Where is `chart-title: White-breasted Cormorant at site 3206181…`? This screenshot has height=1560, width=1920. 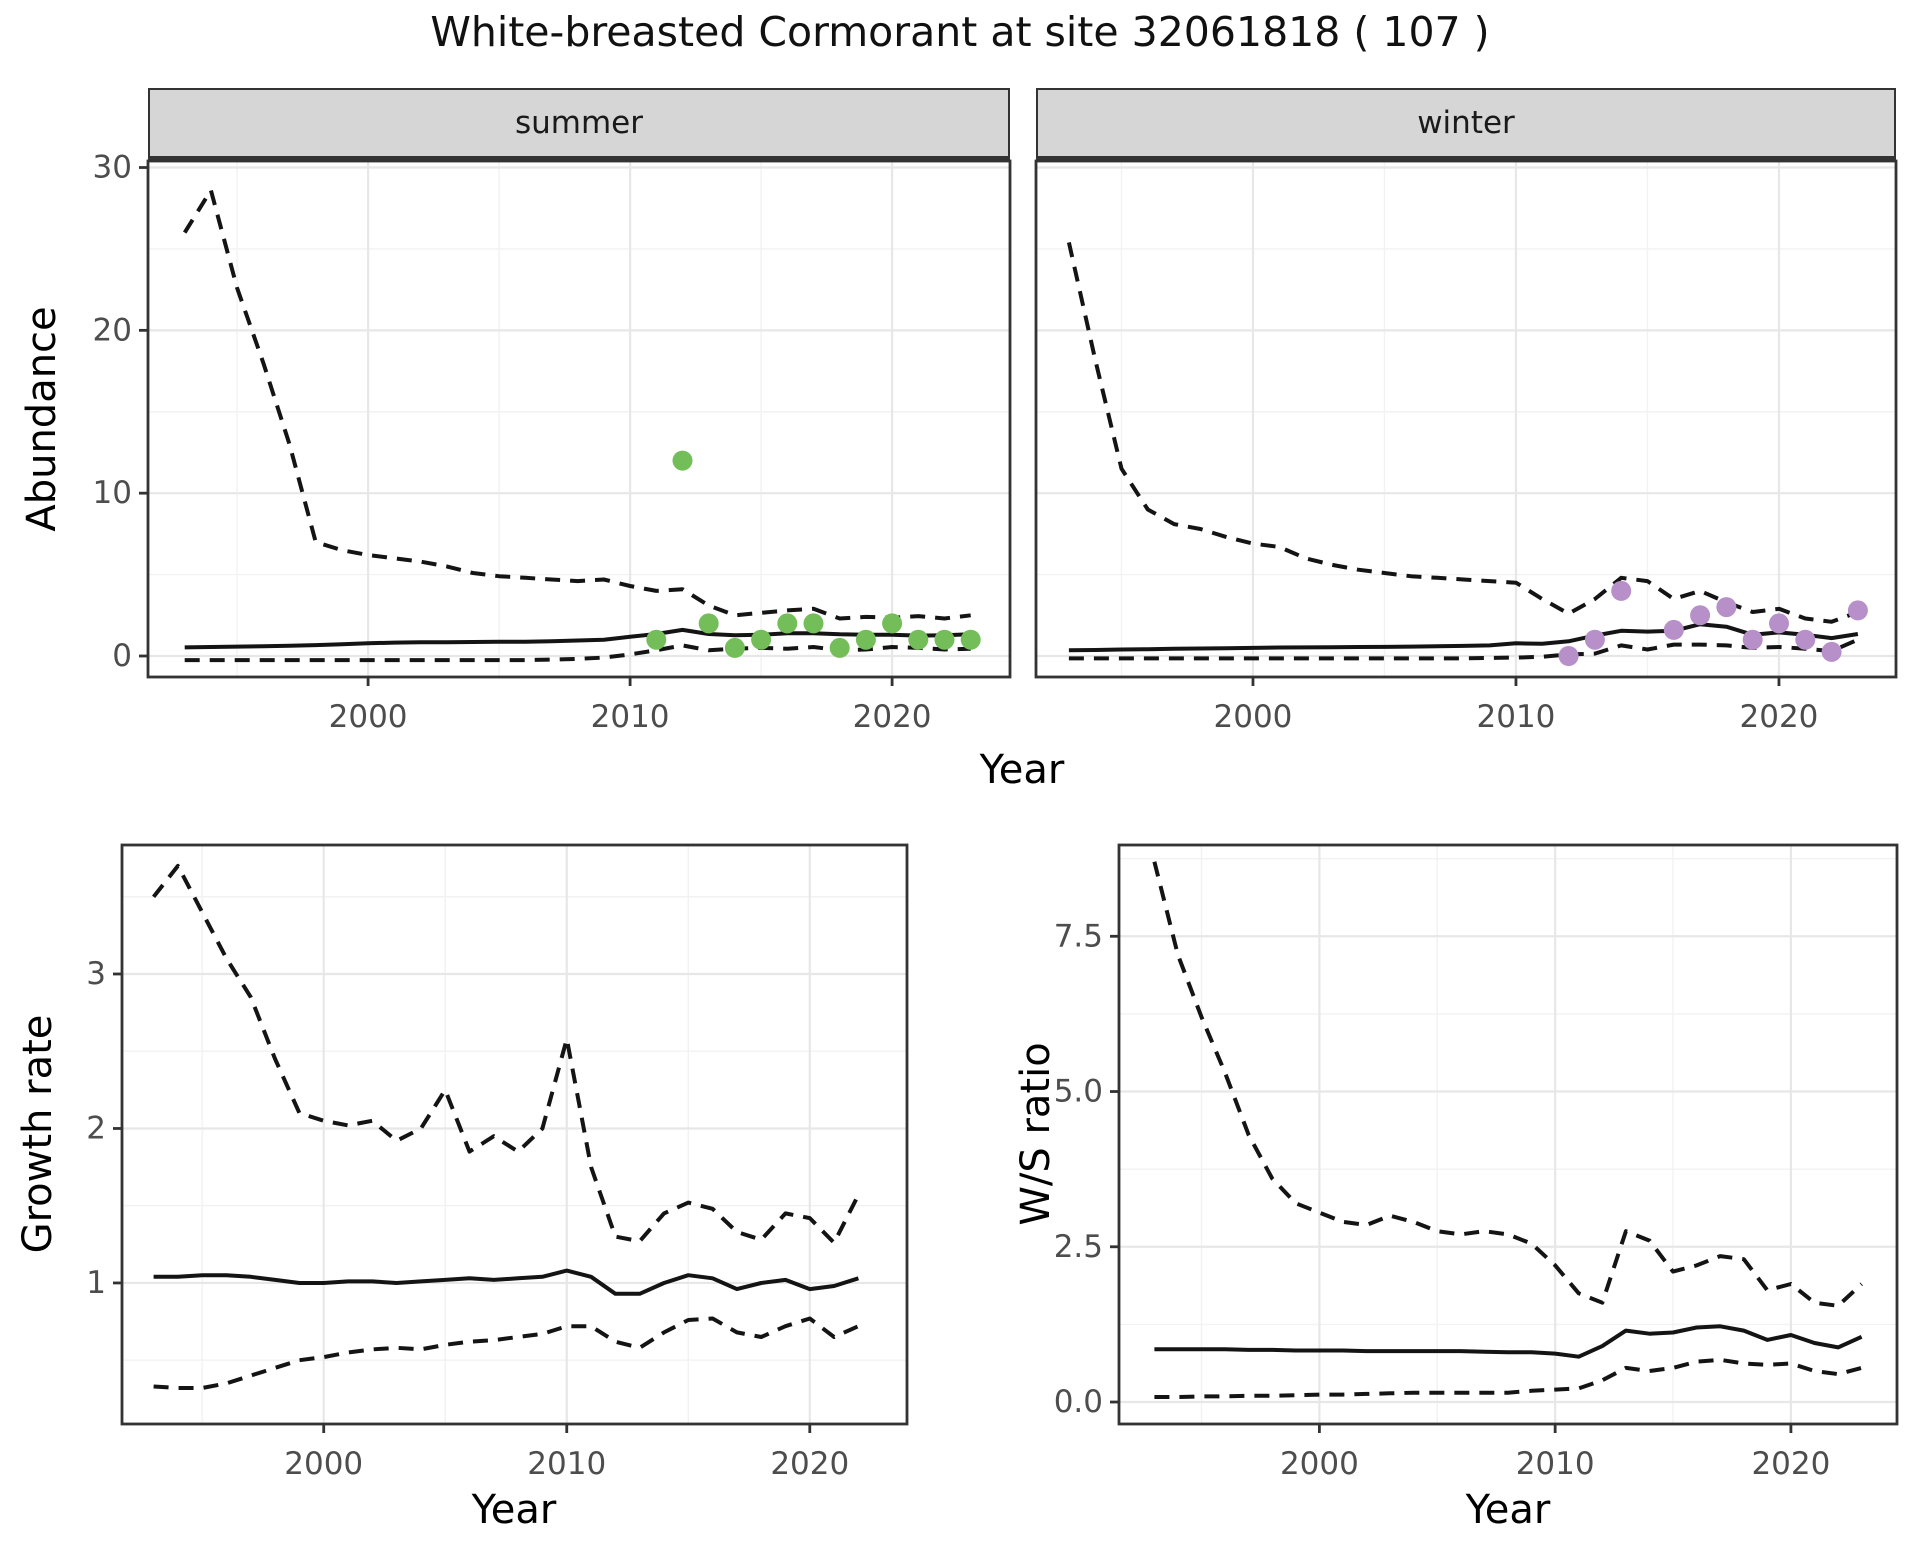
chart-title: White-breasted Cormorant at site 3206181… is located at coordinates (960, 32).